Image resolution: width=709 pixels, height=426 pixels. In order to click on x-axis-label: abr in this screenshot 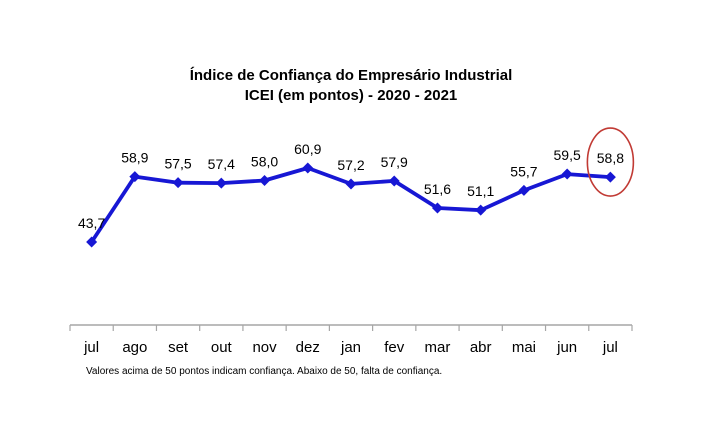, I will do `click(481, 347)`.